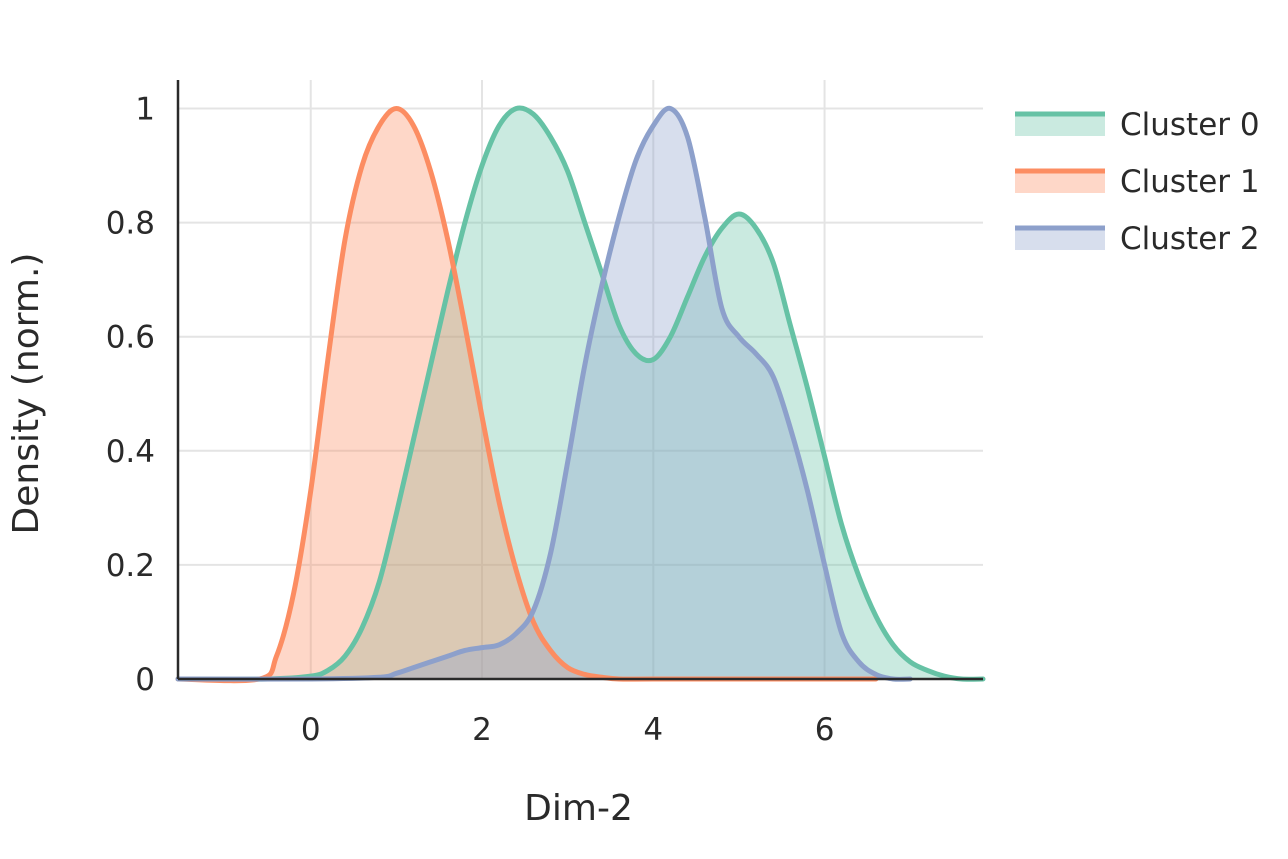  Describe the element at coordinates (130, 452) in the screenshot. I see `y-tick-label: 0.4` at that location.